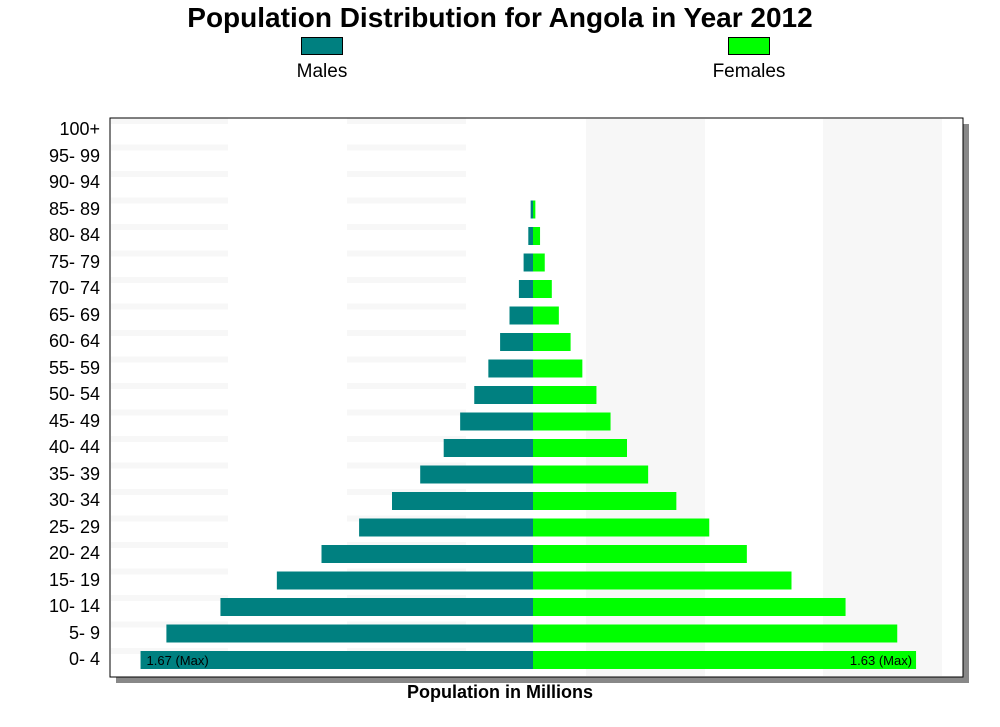 This screenshot has width=1000, height=727. Describe the element at coordinates (74, 235) in the screenshot. I see `y-tick-label: 80- 84` at that location.